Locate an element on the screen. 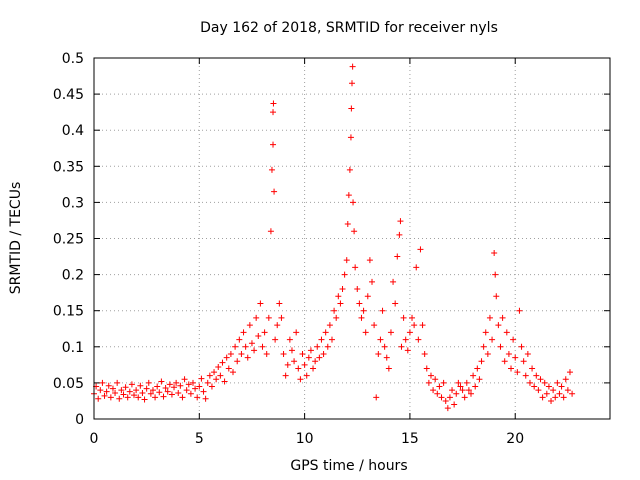 The image size is (640, 480). y-tick-label: 0 is located at coordinates (79, 420).